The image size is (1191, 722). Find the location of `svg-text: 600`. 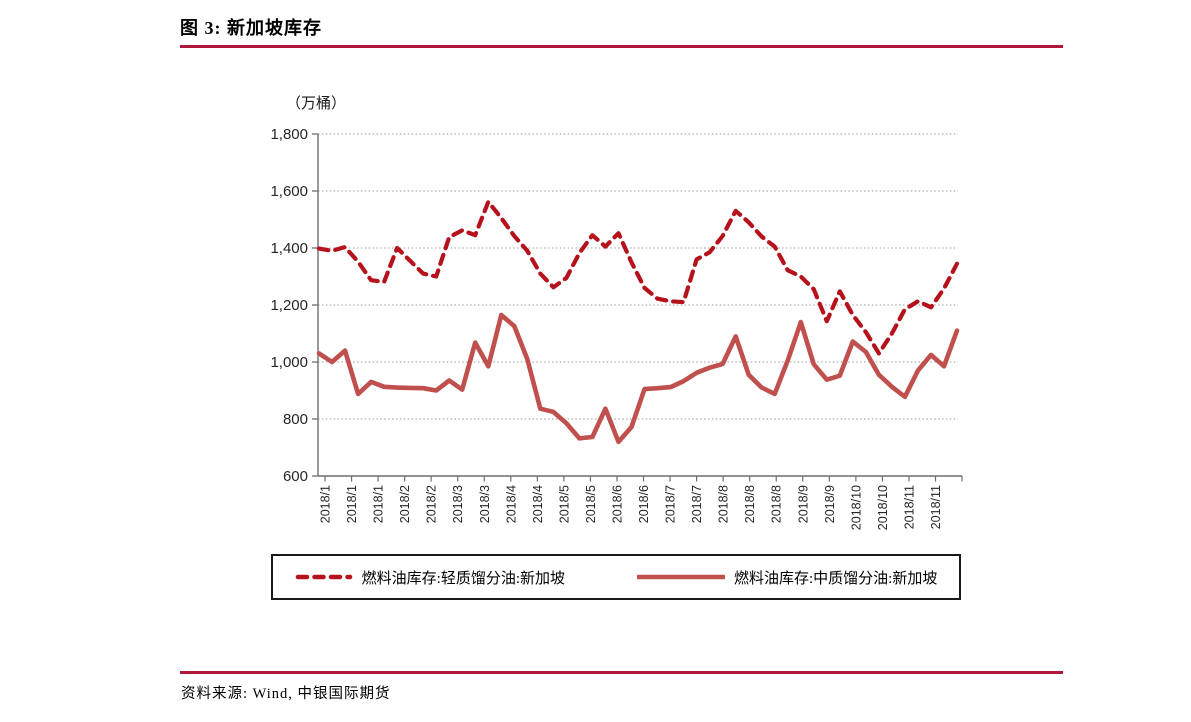

svg-text: 600 is located at coordinates (295, 476).